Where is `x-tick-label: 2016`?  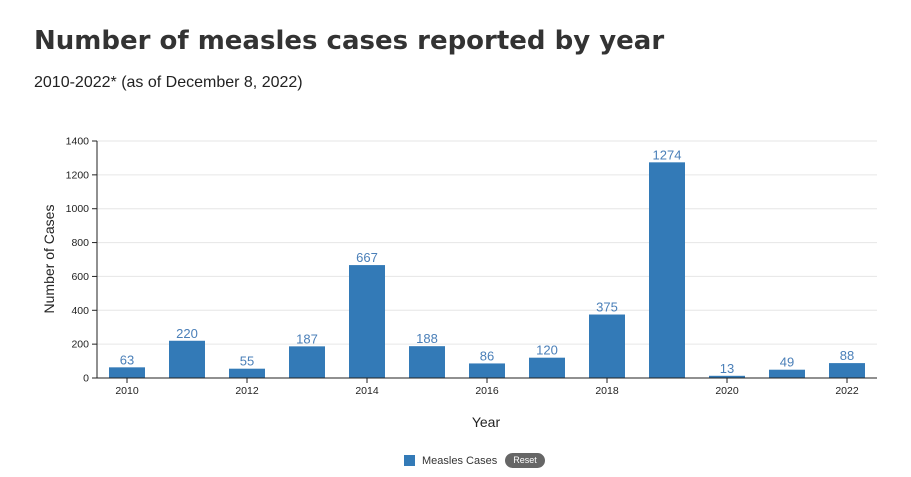
x-tick-label: 2016 is located at coordinates (487, 391).